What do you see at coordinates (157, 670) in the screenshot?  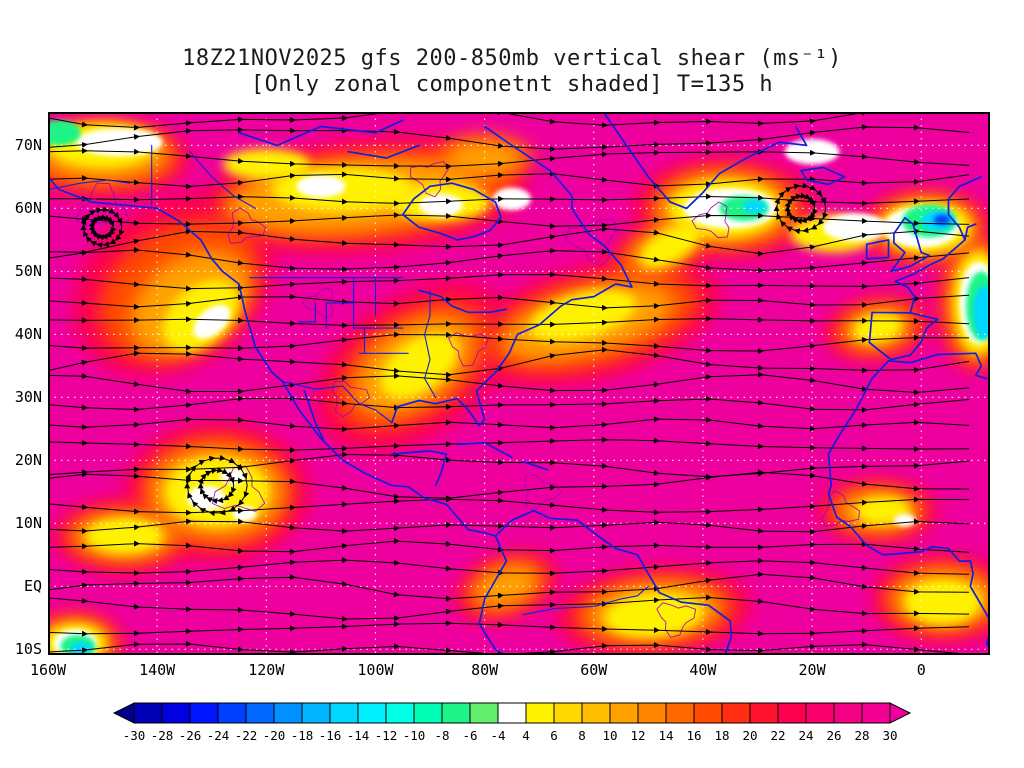 I see `lon-label-140W: 140W` at bounding box center [157, 670].